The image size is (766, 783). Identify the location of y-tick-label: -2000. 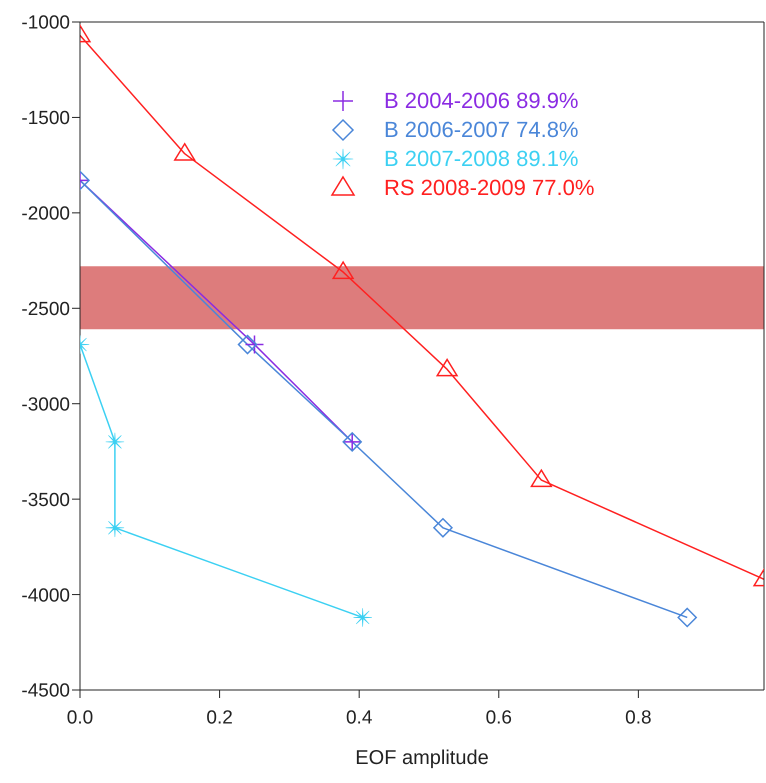
(45, 214).